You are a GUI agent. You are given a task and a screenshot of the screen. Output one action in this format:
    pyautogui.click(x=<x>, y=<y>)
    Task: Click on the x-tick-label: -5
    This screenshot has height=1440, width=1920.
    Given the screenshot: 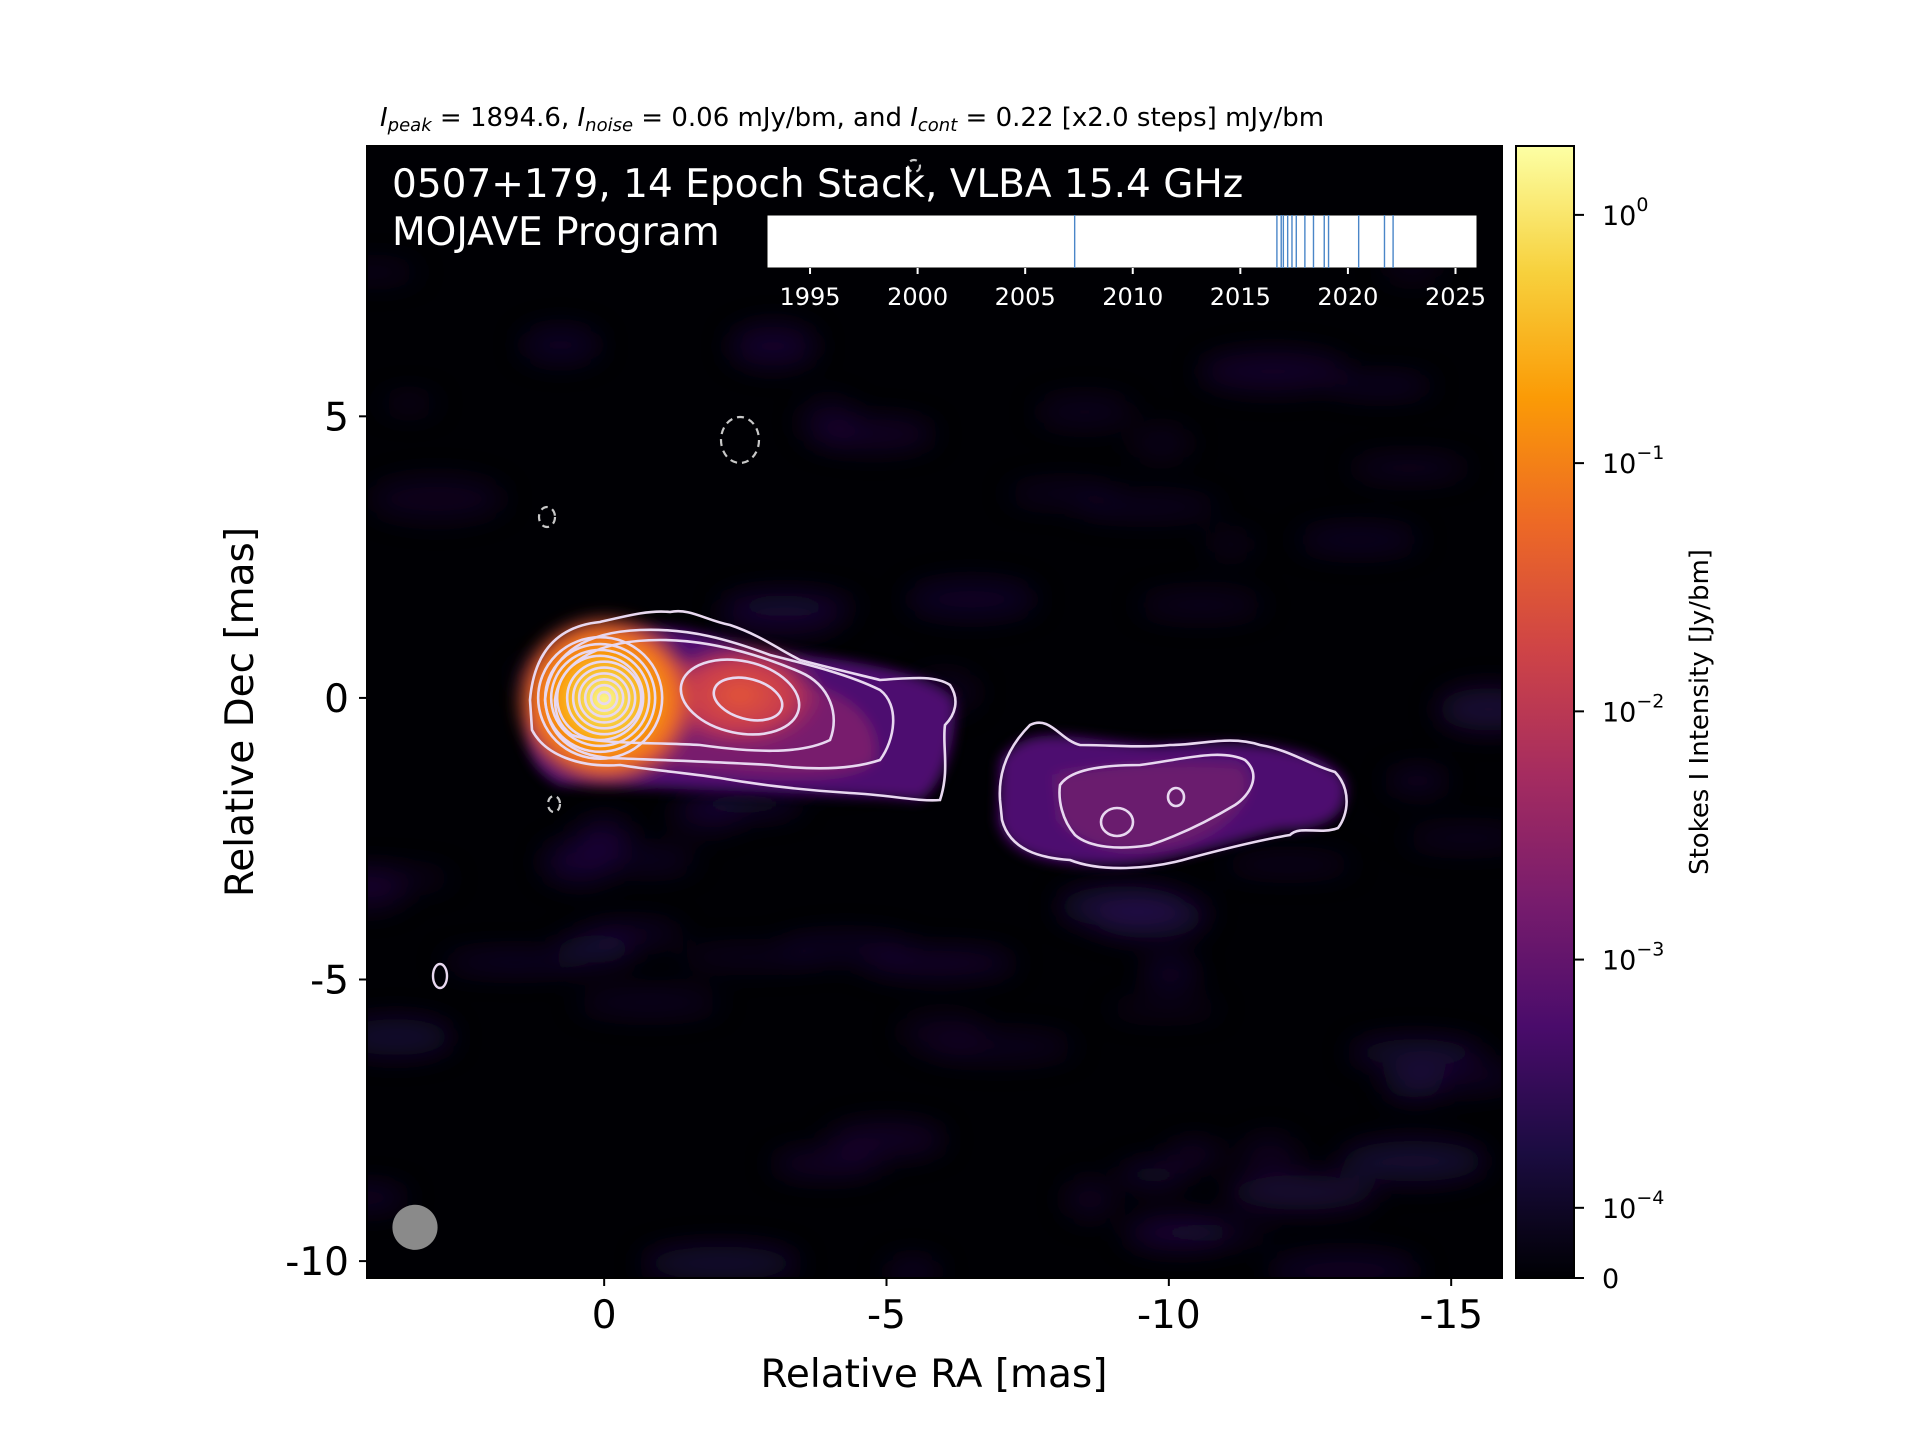 What is the action you would take?
    pyautogui.click(x=886, y=1315)
    